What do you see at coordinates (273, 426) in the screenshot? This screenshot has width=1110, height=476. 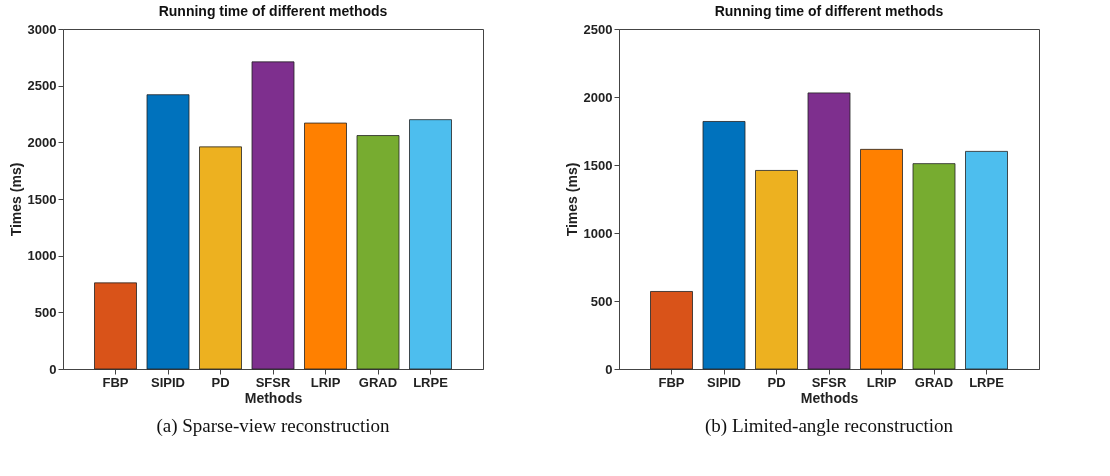 I see `text: (a) Sparse-view reconstruction` at bounding box center [273, 426].